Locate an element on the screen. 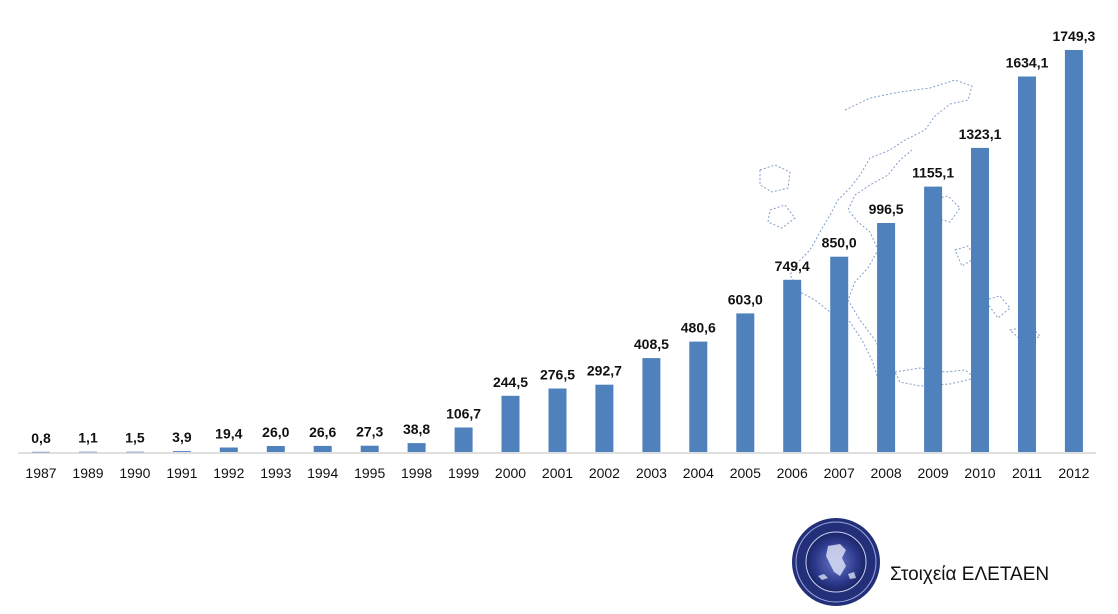 The height and width of the screenshot is (614, 1118). bar-1993 is located at coordinates (275, 449).